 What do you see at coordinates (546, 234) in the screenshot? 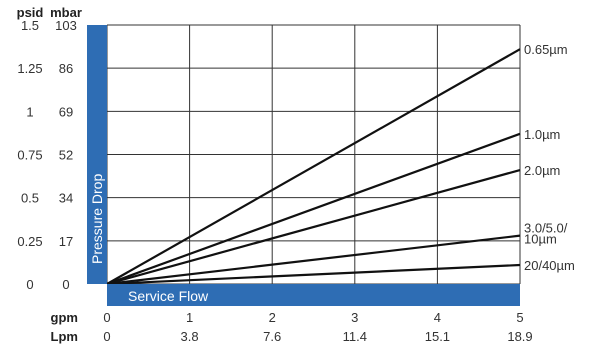
I see `series-label: 3.0/5.0/10µm` at bounding box center [546, 234].